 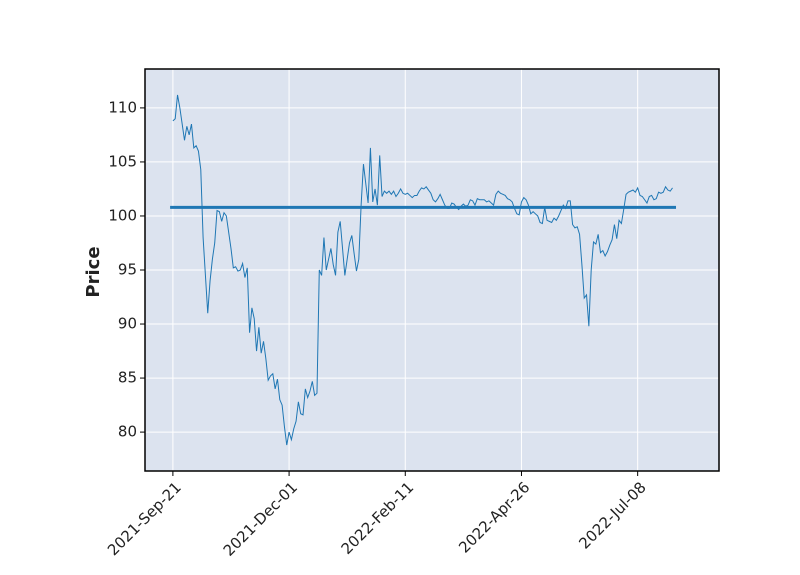 What do you see at coordinates (93, 271) in the screenshot?
I see `y-axis-label: Price` at bounding box center [93, 271].